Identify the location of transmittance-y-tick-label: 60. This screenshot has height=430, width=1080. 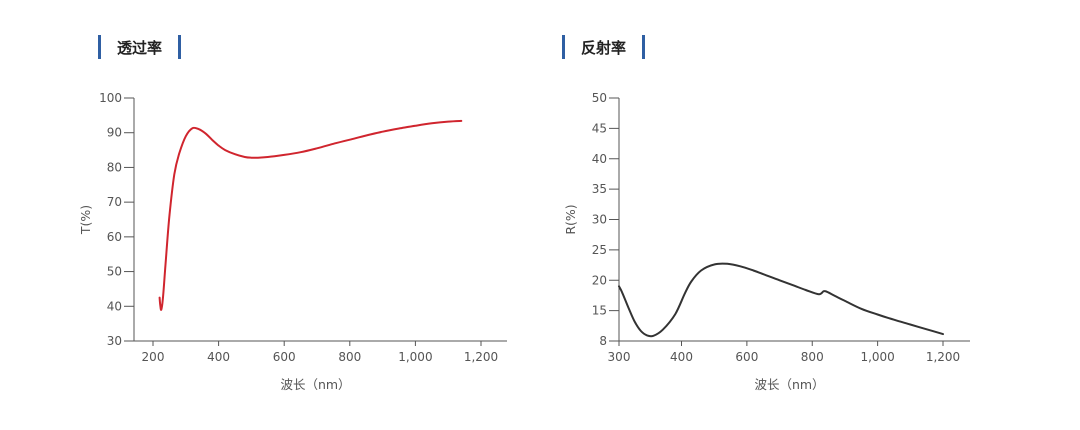
(114, 237).